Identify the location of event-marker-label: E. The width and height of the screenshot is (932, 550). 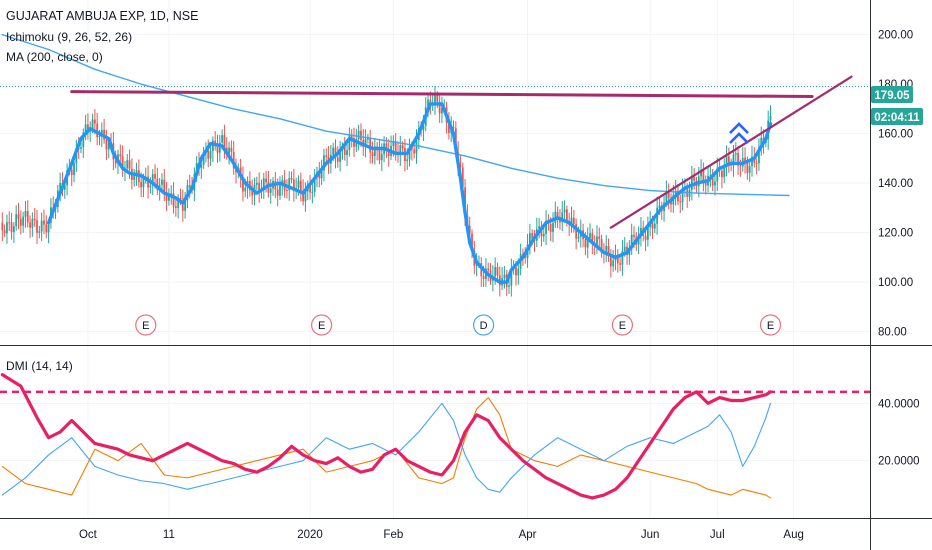
(622, 326).